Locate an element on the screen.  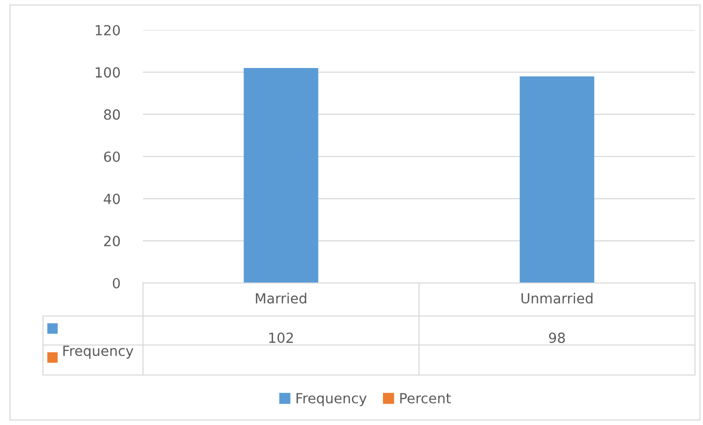
y-tick-label: 80 is located at coordinates (112, 114).